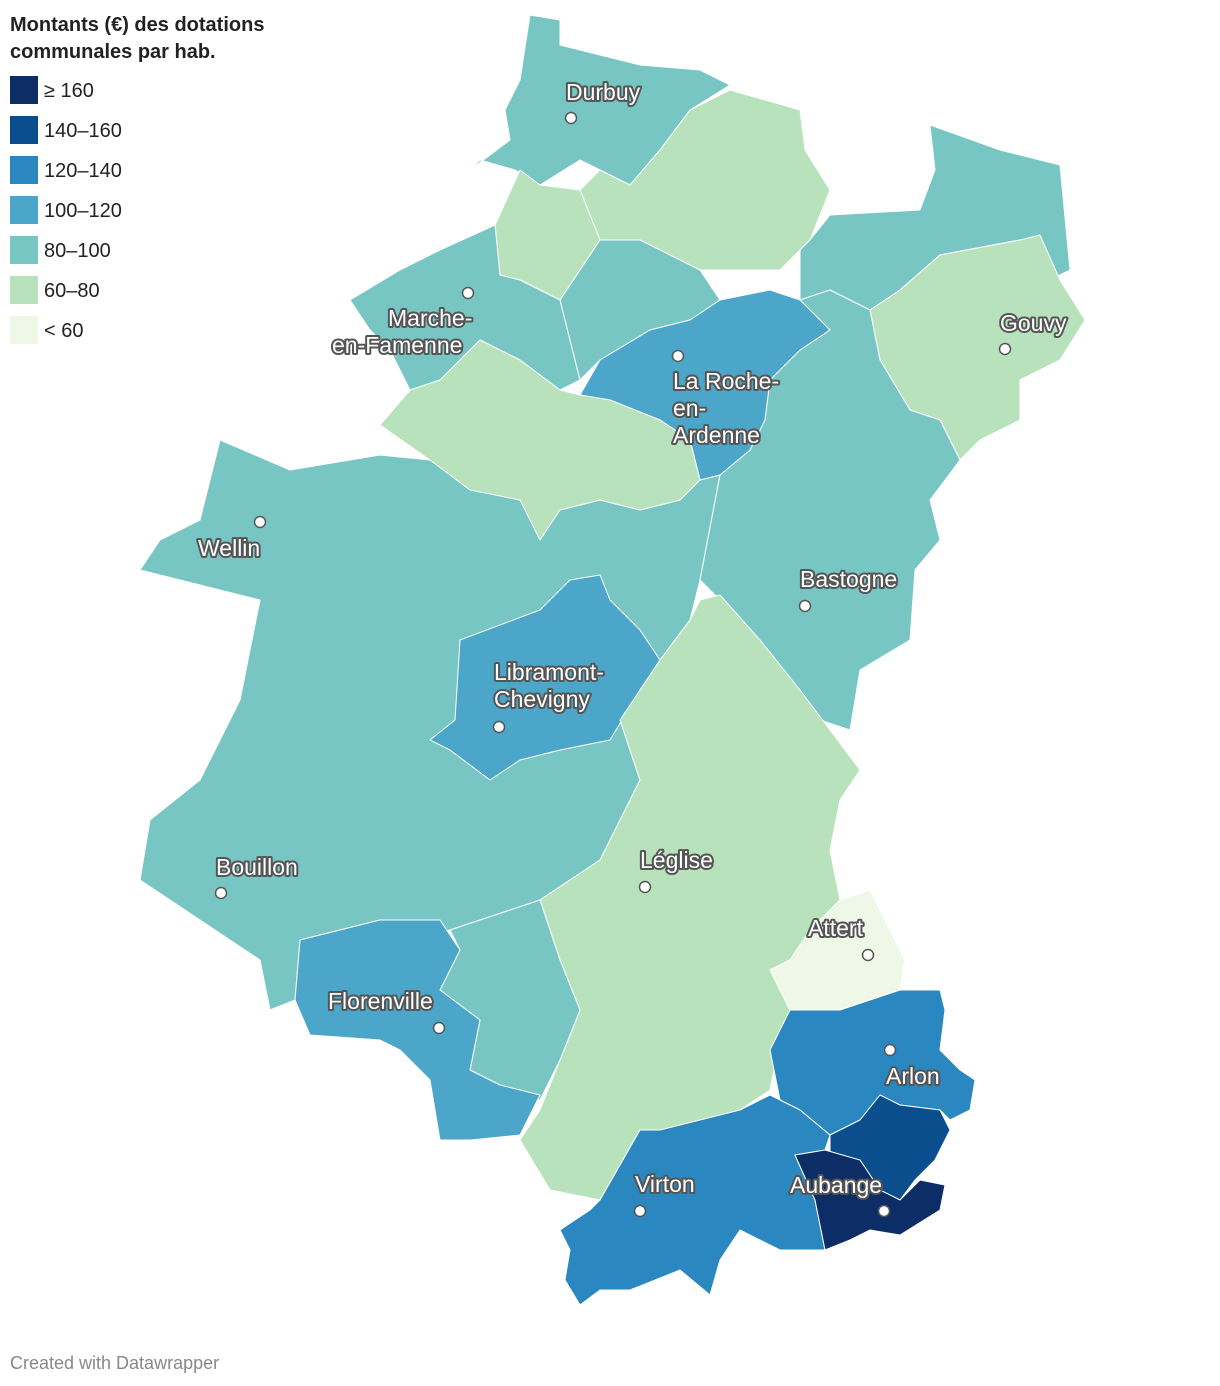 This screenshot has height=1386, width=1220. What do you see at coordinates (836, 928) in the screenshot?
I see `city-label: Attert` at bounding box center [836, 928].